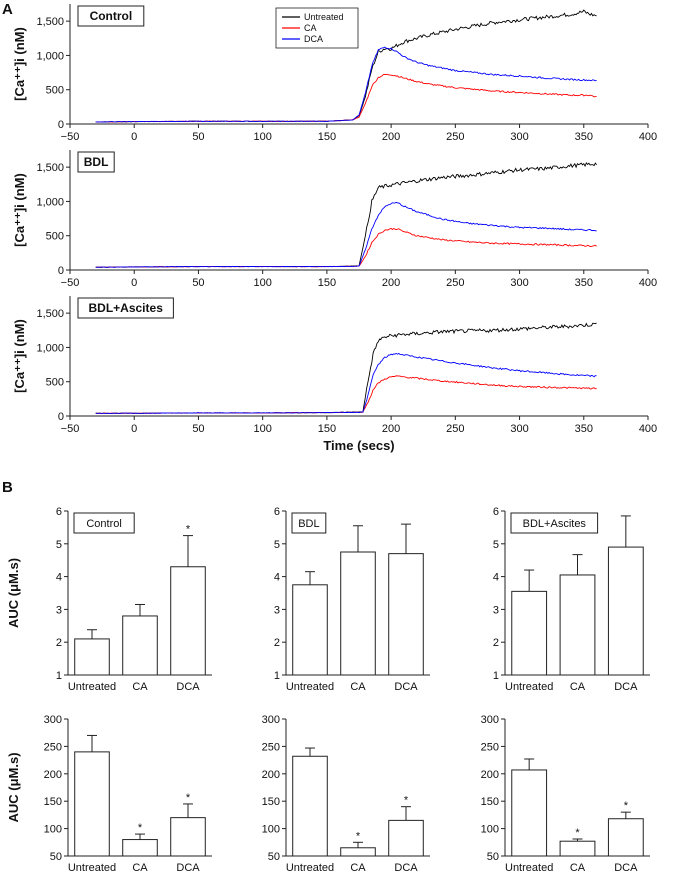 This screenshot has height=888, width=680. Describe the element at coordinates (70, 429) in the screenshot. I see `x-tick-label: −50` at that location.